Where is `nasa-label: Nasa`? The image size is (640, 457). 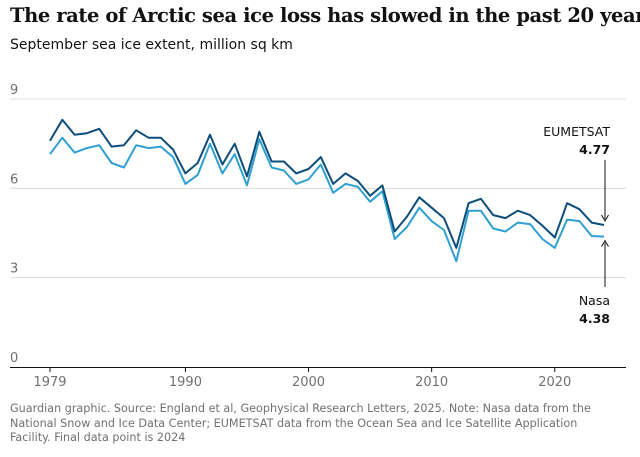
nasa-label: Nasa is located at coordinates (594, 300).